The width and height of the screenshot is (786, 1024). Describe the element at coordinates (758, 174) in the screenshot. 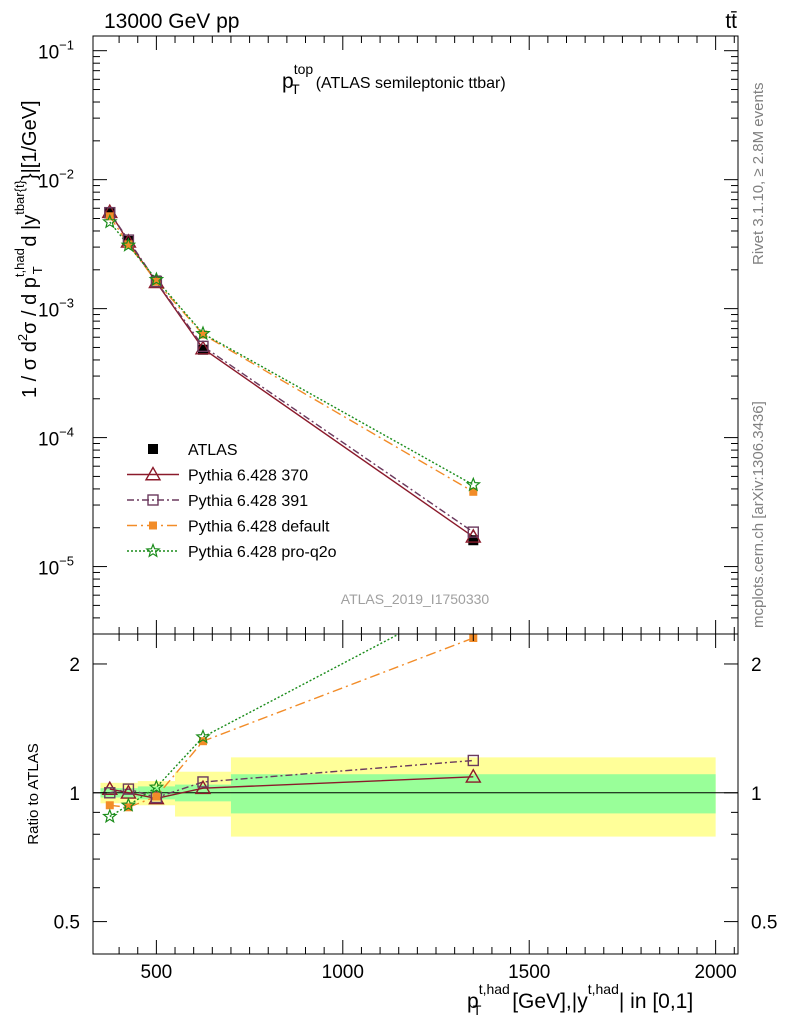

I see `rivet-version-label: Rivet 3.1.10, ≥ 2.8M events` at that location.